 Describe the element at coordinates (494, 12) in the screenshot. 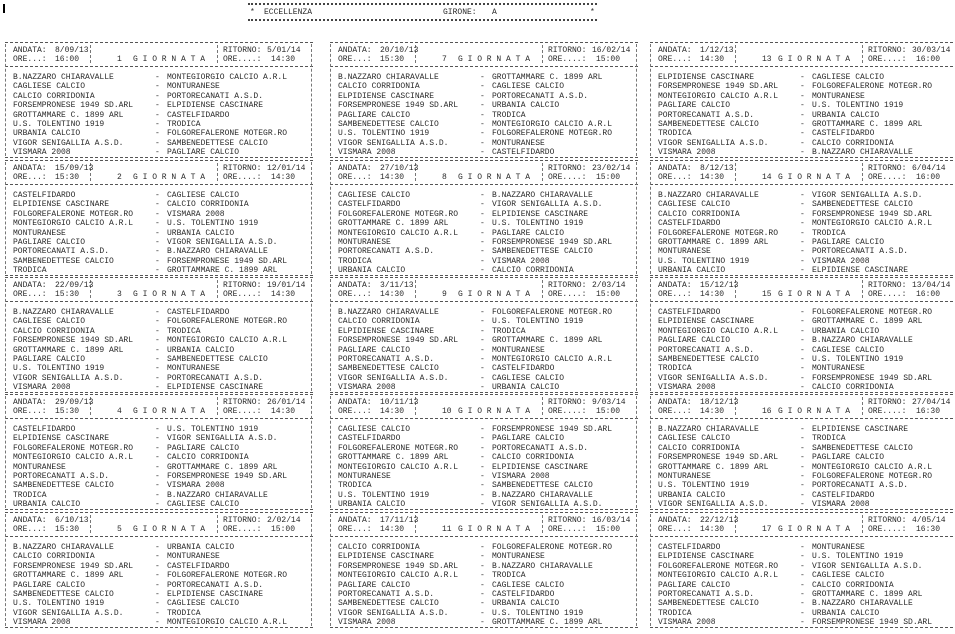

I see `girone-value: A` at that location.